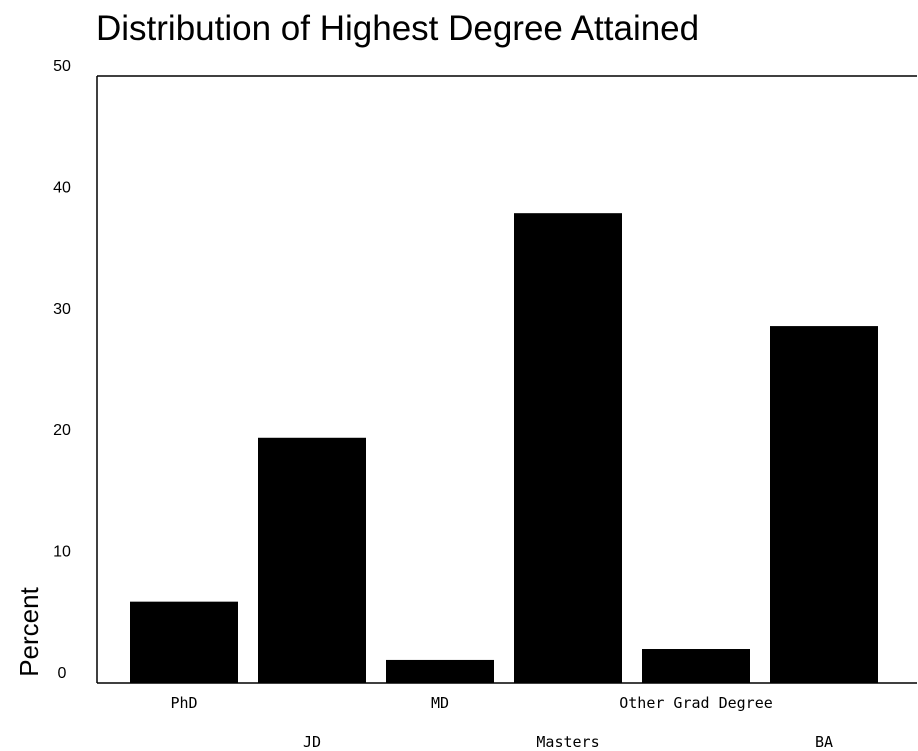 The image size is (918, 751). Describe the element at coordinates (824, 742) in the screenshot. I see `x-tick-label: BA` at that location.